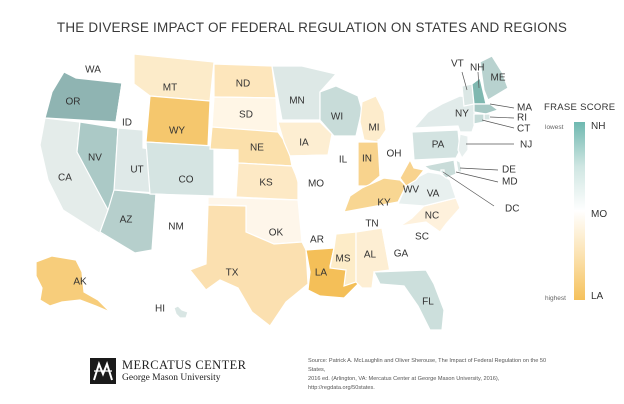 Image resolution: width=624 pixels, height=404 pixels. What do you see at coordinates (370, 255) in the screenshot?
I see `state-label-al: AL` at bounding box center [370, 255].